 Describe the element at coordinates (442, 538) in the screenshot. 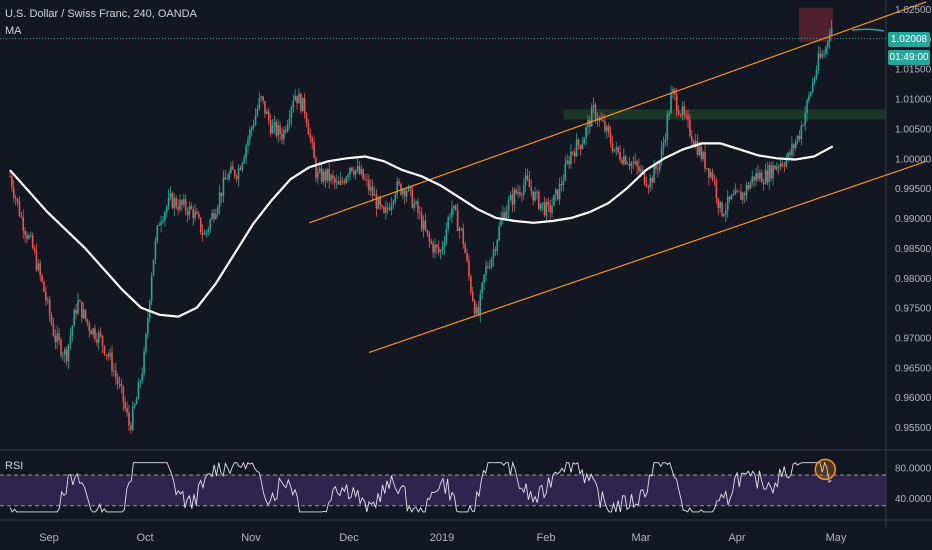

I see `time-tick-label: 2019` at that location.